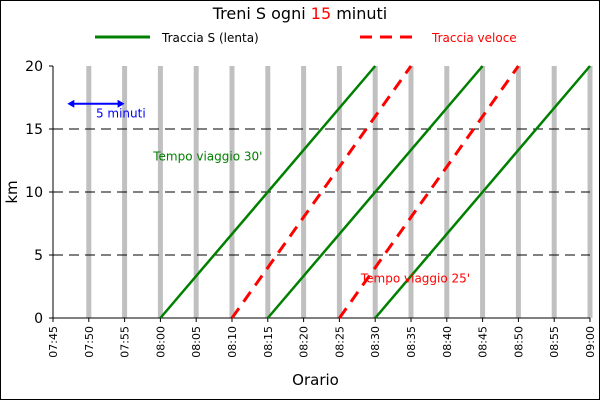 Image resolution: width=600 pixels, height=400 pixels. I want to click on x-tick-label: 07:55, so click(125, 342).